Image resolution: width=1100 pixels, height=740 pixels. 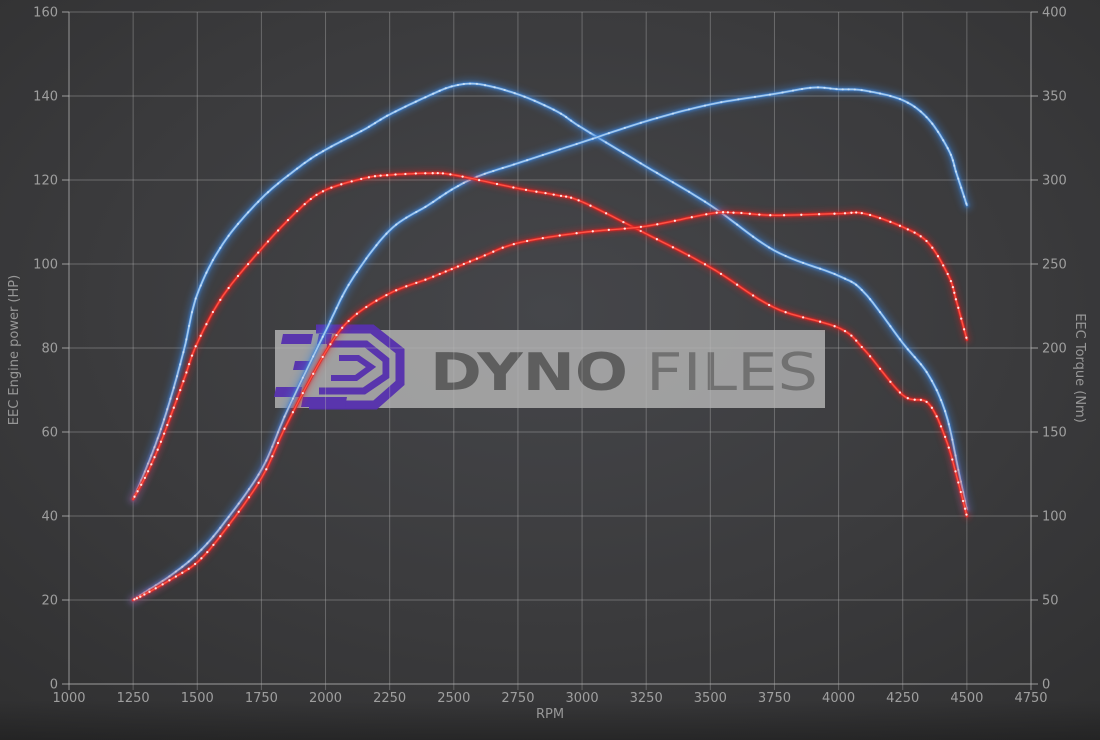 I want to click on x-tick-label: 4250, so click(x=902, y=698).